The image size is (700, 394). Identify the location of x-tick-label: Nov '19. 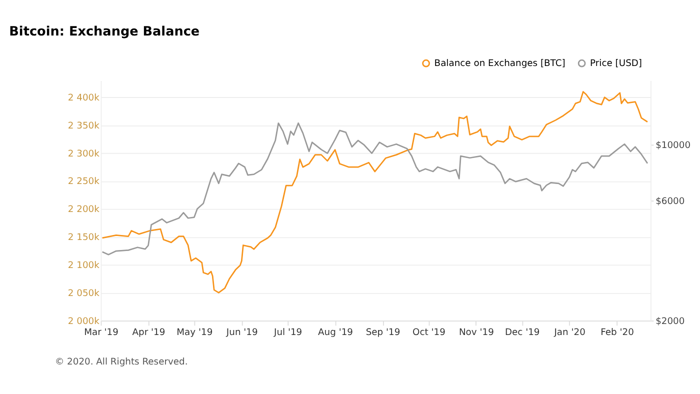
(476, 332).